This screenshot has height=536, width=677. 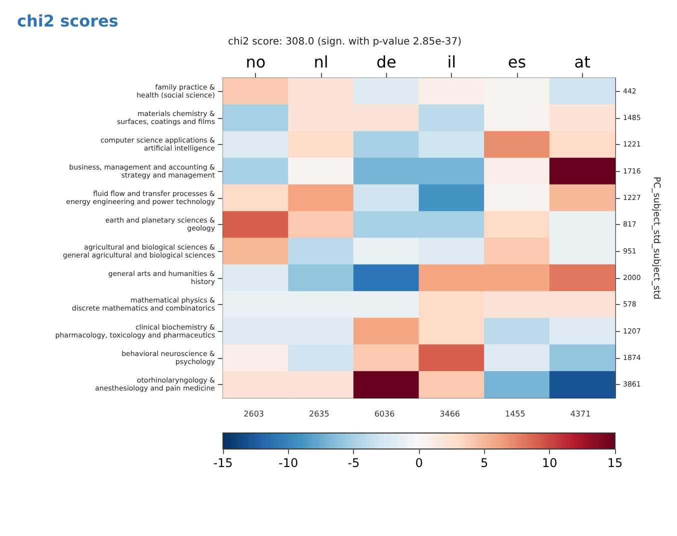 What do you see at coordinates (550, 463) in the screenshot?
I see `color-bar-label: 10` at bounding box center [550, 463].